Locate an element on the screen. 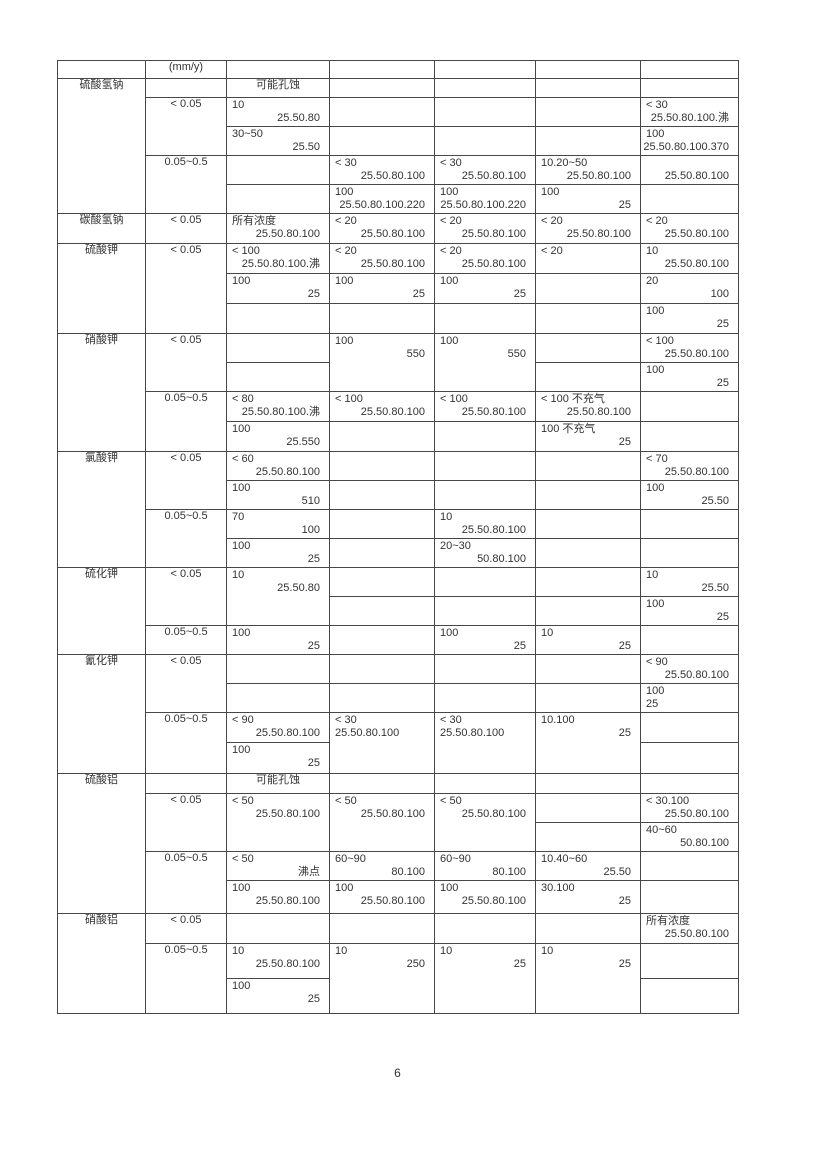  data-cell: 20 100 is located at coordinates (689, 288).